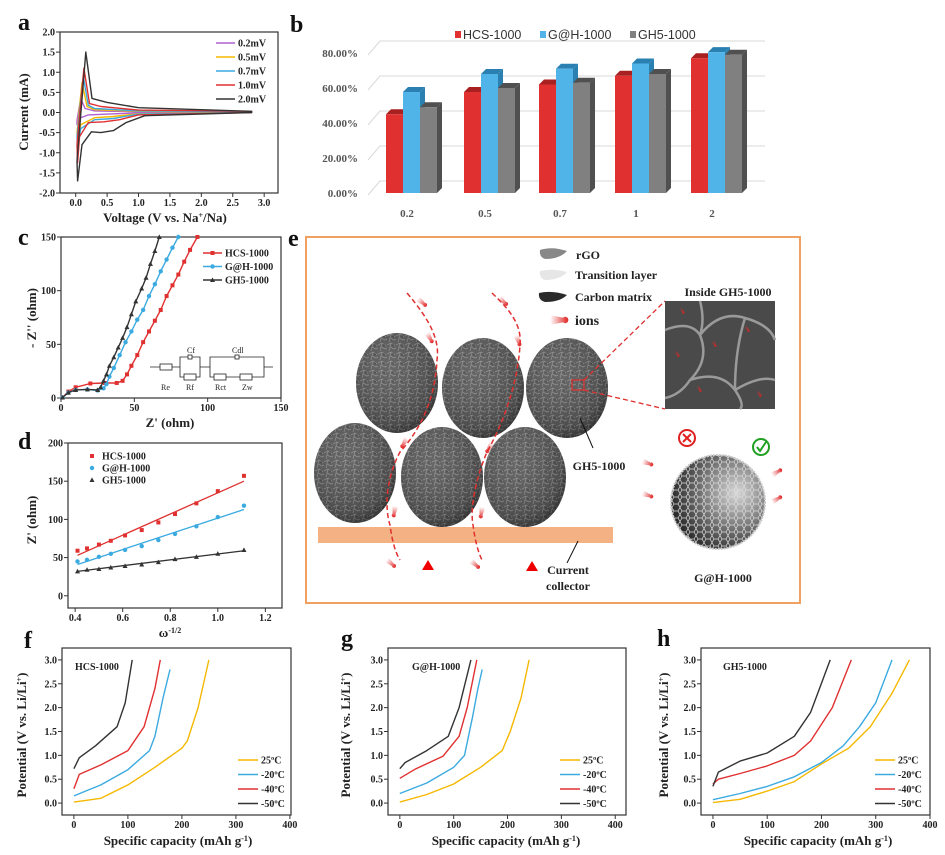  I want to click on x-tick-label: 2.5, so click(233, 203).